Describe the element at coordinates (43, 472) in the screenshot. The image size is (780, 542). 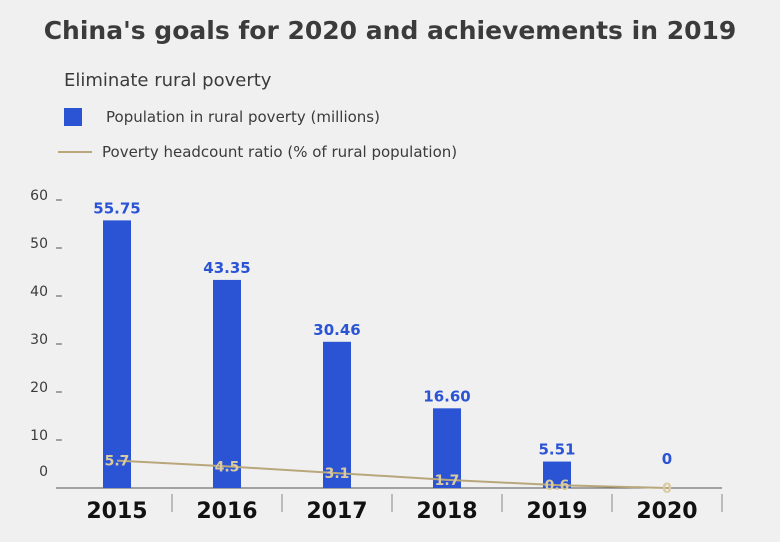
I see `y-tick-label: 0` at that location.